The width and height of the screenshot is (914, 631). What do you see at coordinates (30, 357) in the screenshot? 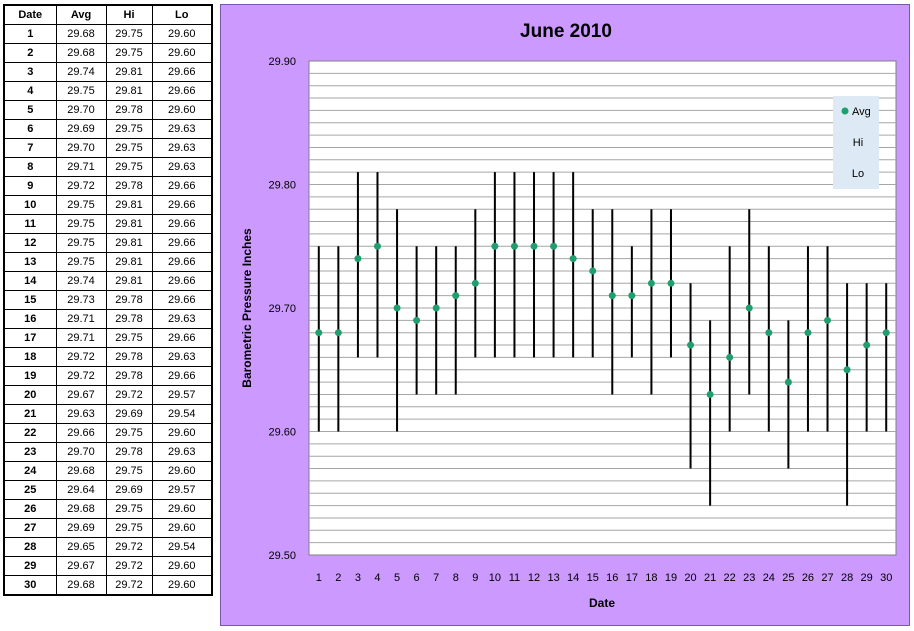
I see `cell-date: 18` at bounding box center [30, 357].